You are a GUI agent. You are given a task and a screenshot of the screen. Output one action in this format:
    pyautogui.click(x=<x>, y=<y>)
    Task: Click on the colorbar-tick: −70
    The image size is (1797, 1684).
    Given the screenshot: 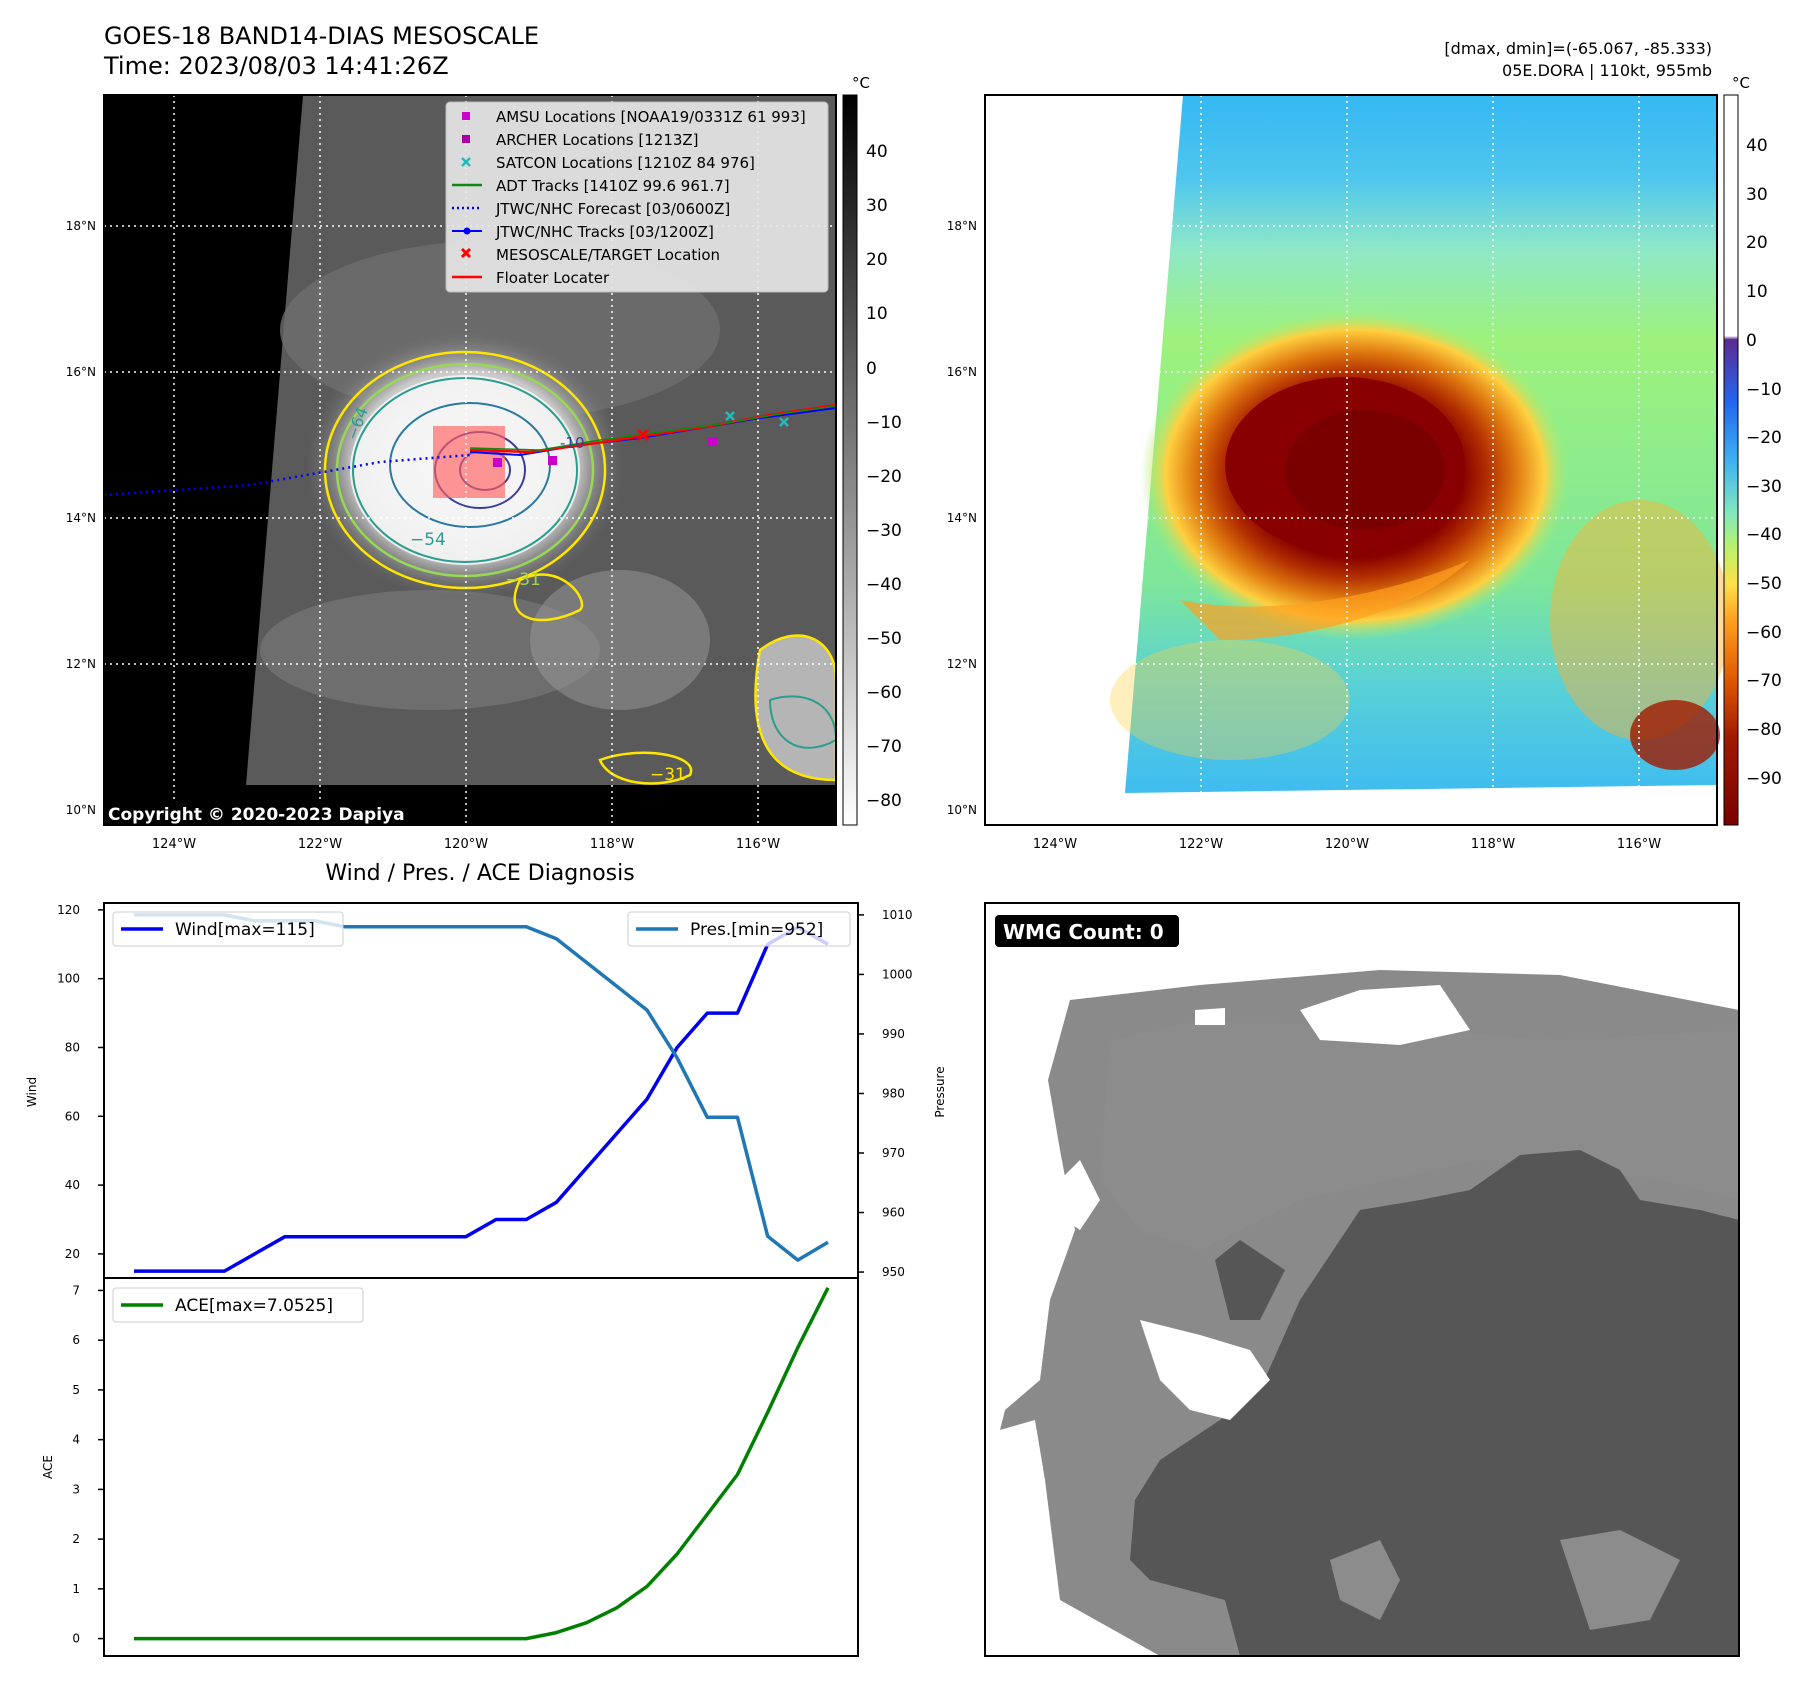 What is the action you would take?
    pyautogui.click(x=1764, y=681)
    